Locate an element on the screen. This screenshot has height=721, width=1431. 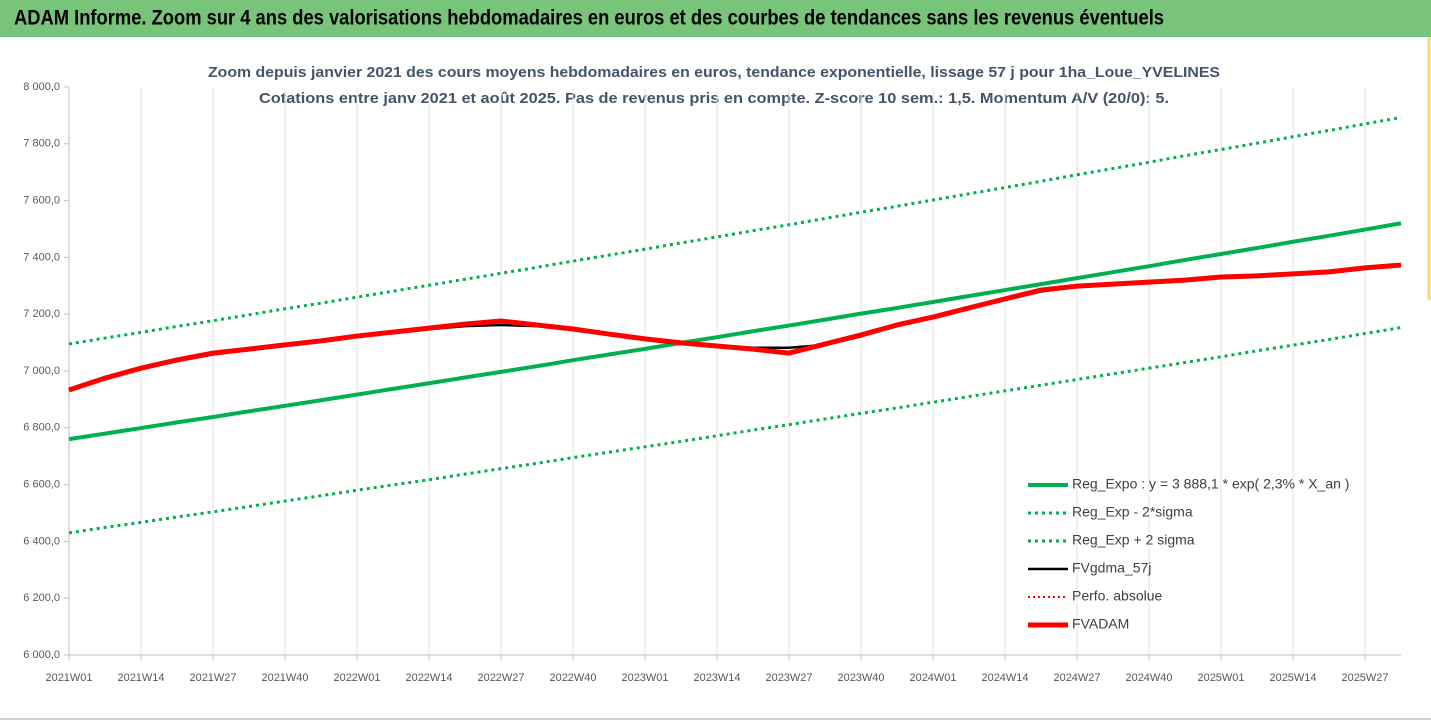
legend-label: Reg_Exp + 2 sigma is located at coordinates (1133, 540).